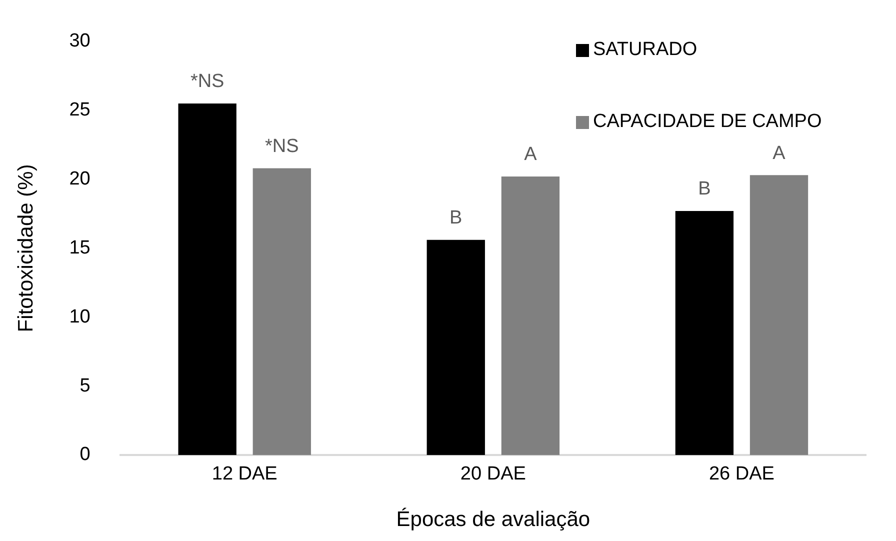 This screenshot has width=896, height=541. What do you see at coordinates (245, 474) in the screenshot?
I see `x-tick-label: 12 DAE` at bounding box center [245, 474].